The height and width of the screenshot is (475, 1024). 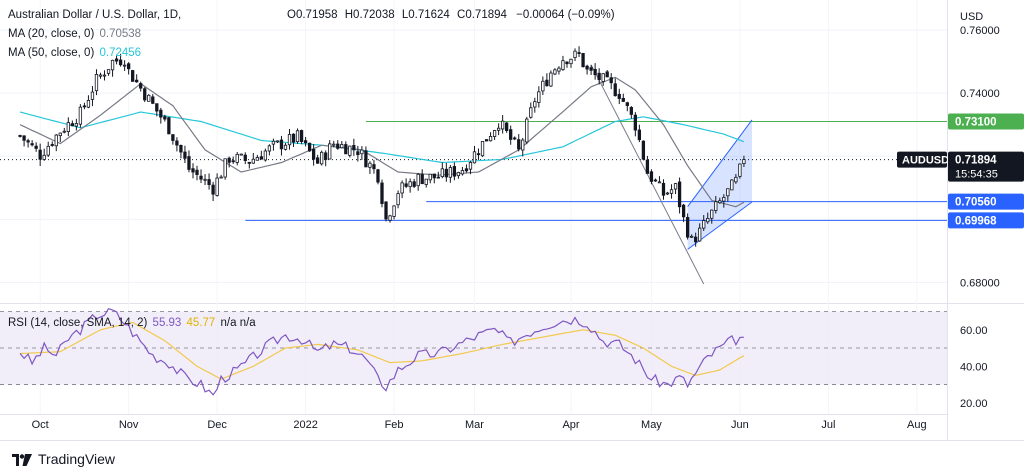 What do you see at coordinates (129, 425) in the screenshot?
I see `time-tick-label: Nov` at bounding box center [129, 425].